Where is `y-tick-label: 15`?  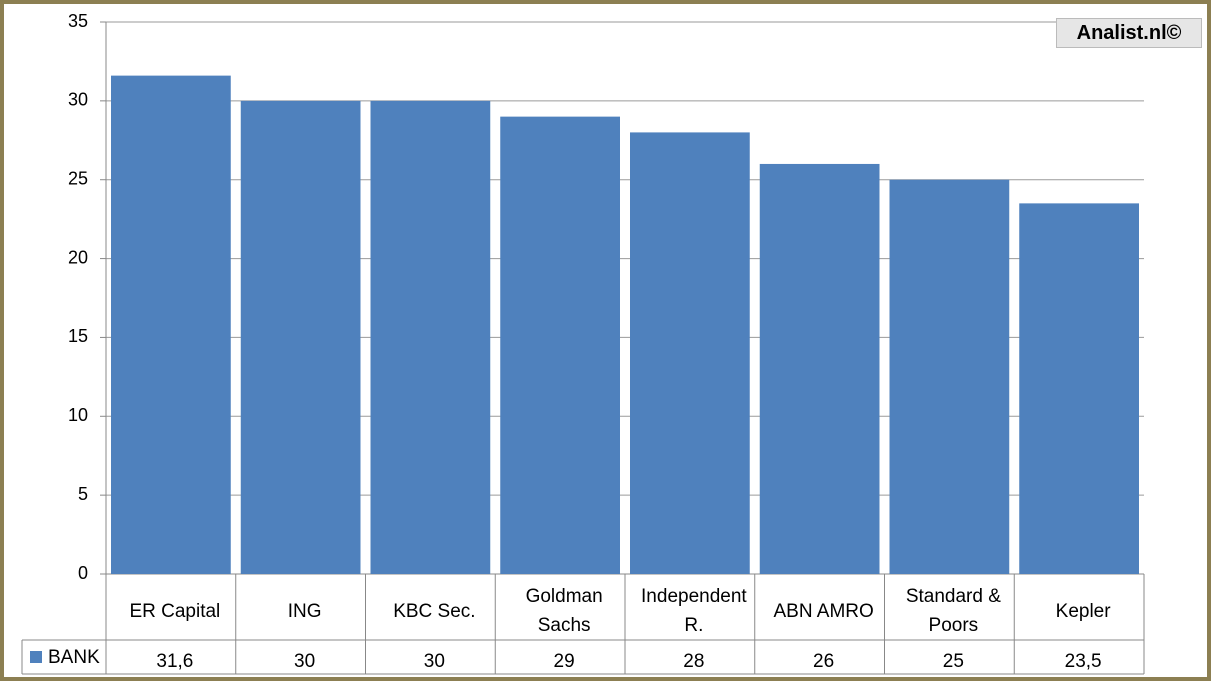
y-tick-label: 15 is located at coordinates (78, 336).